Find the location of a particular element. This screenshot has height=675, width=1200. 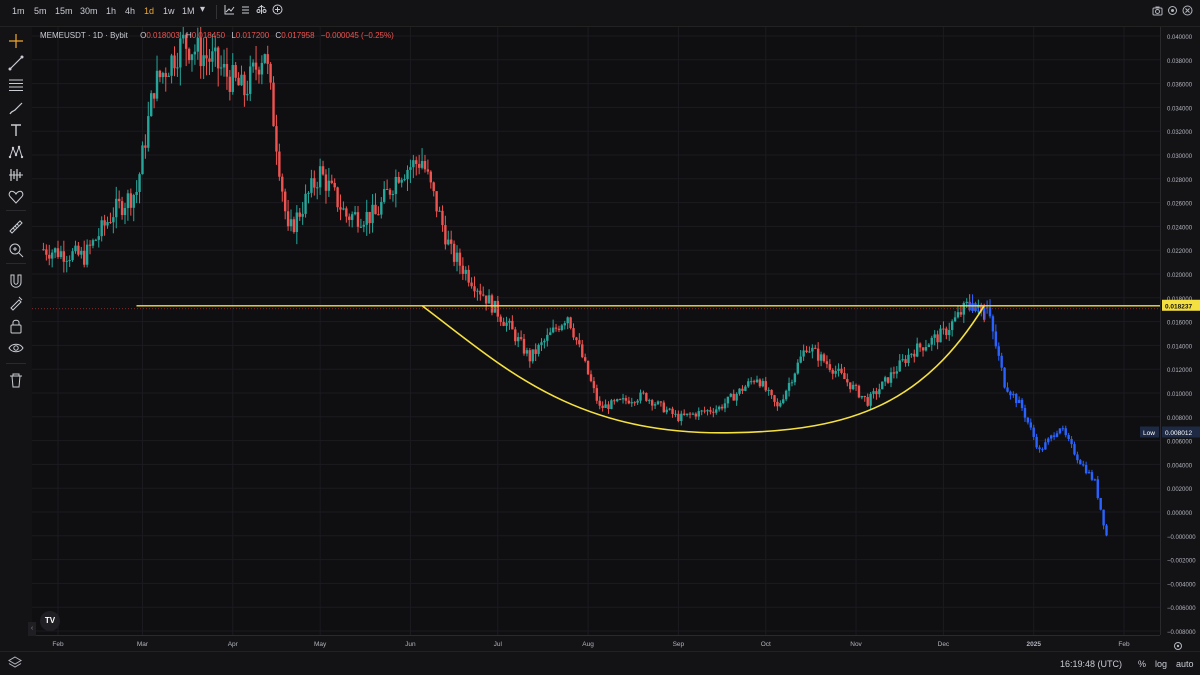

symbol-label: MEMEUSDT · 1D · Bybit is located at coordinates (84, 35).